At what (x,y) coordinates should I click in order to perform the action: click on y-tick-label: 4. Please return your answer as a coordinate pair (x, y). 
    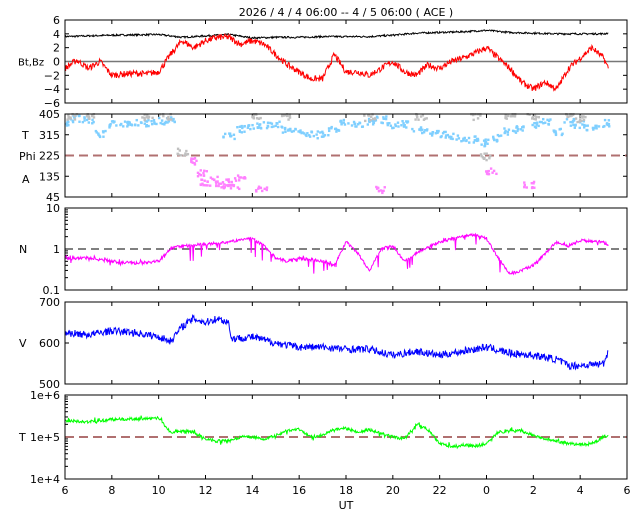
    Looking at the image, I should click on (56, 34).